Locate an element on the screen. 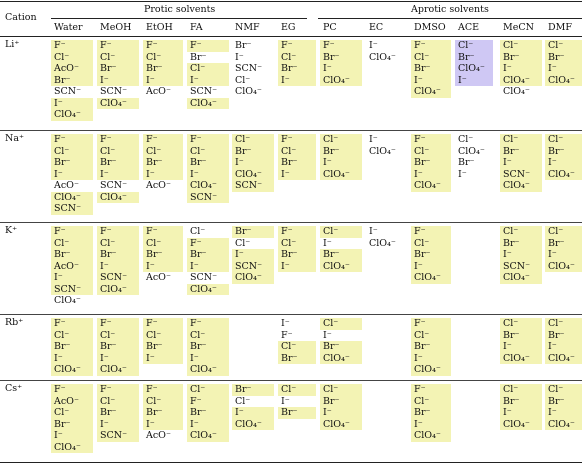 The width and height of the screenshot is (582, 464). header-solvent-water: Water is located at coordinates (68, 27).